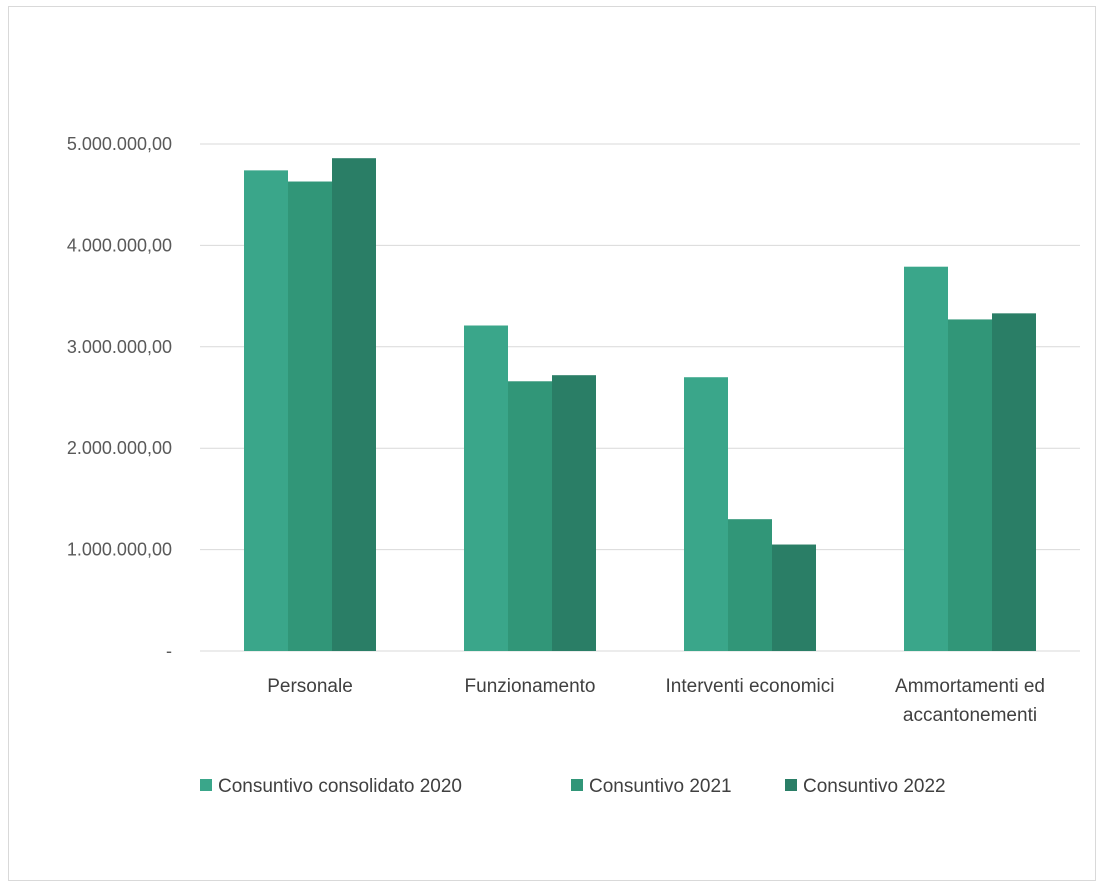  I want to click on legend-label: Consuntivo 2021, so click(660, 786).